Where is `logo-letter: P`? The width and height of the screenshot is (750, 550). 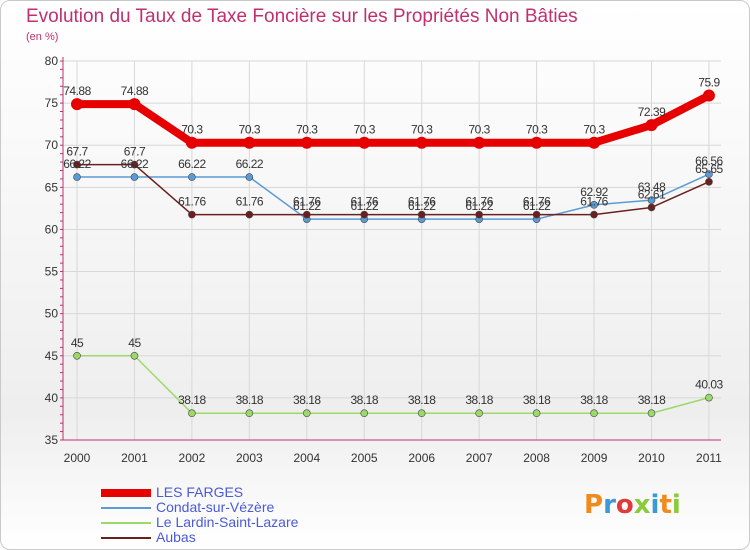 logo-letter: P is located at coordinates (594, 505).